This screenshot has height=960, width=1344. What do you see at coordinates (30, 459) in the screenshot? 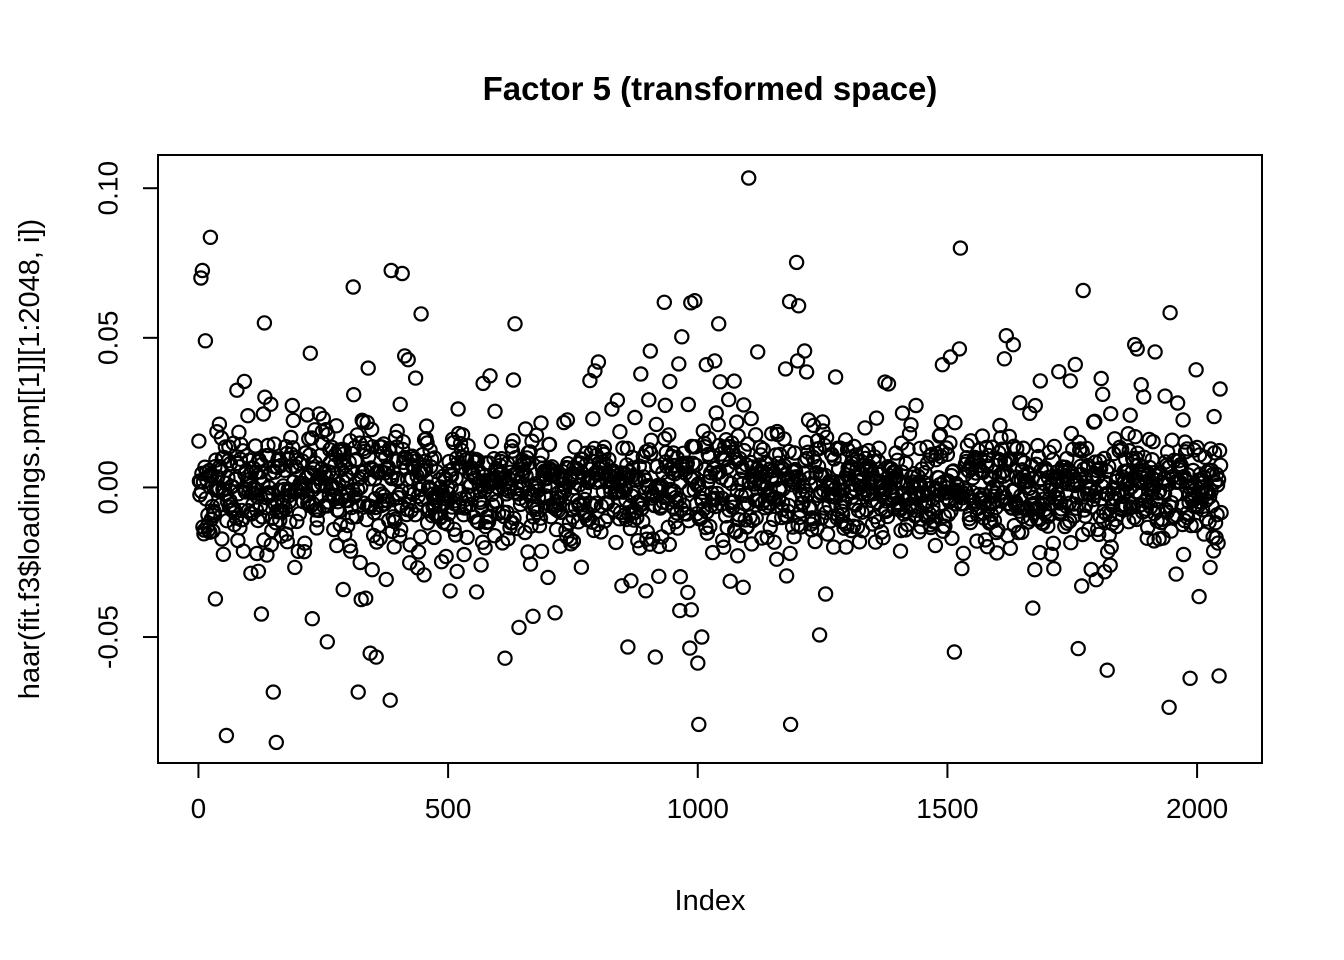
I see `y-axis-label: haar(fit.f3$loadings.pm[[1]][1:2048, i])` at bounding box center [30, 459].